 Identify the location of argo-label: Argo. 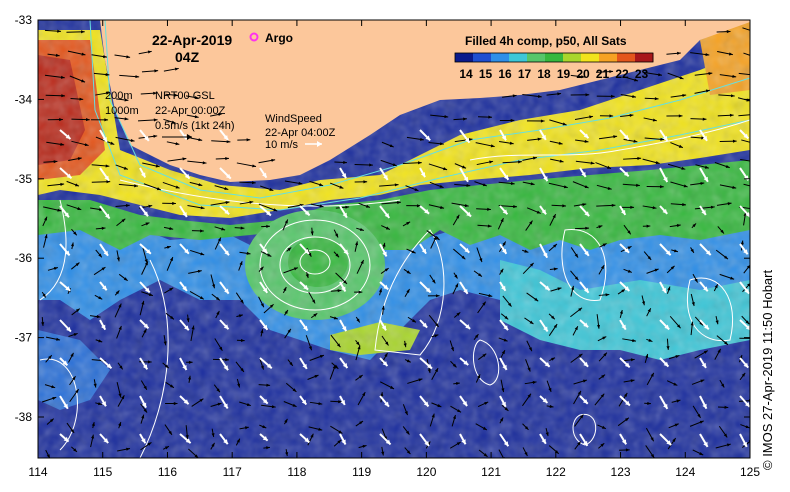
(279, 38).